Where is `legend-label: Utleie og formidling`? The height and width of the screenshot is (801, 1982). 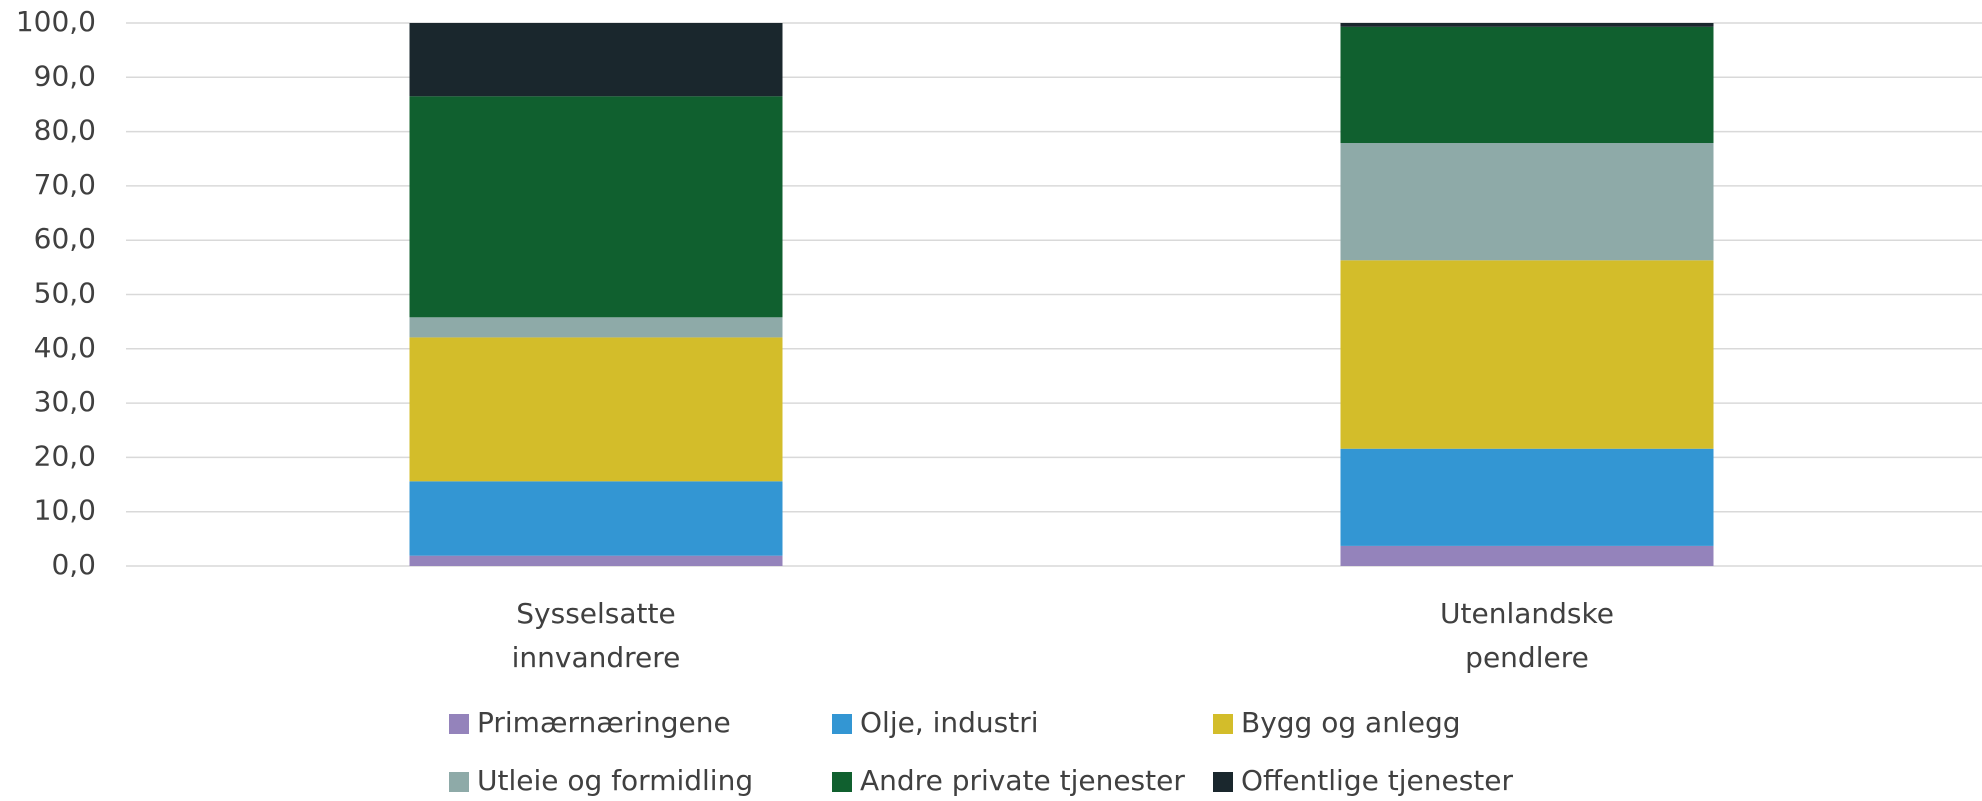 legend-label: Utleie og formidling is located at coordinates (615, 780).